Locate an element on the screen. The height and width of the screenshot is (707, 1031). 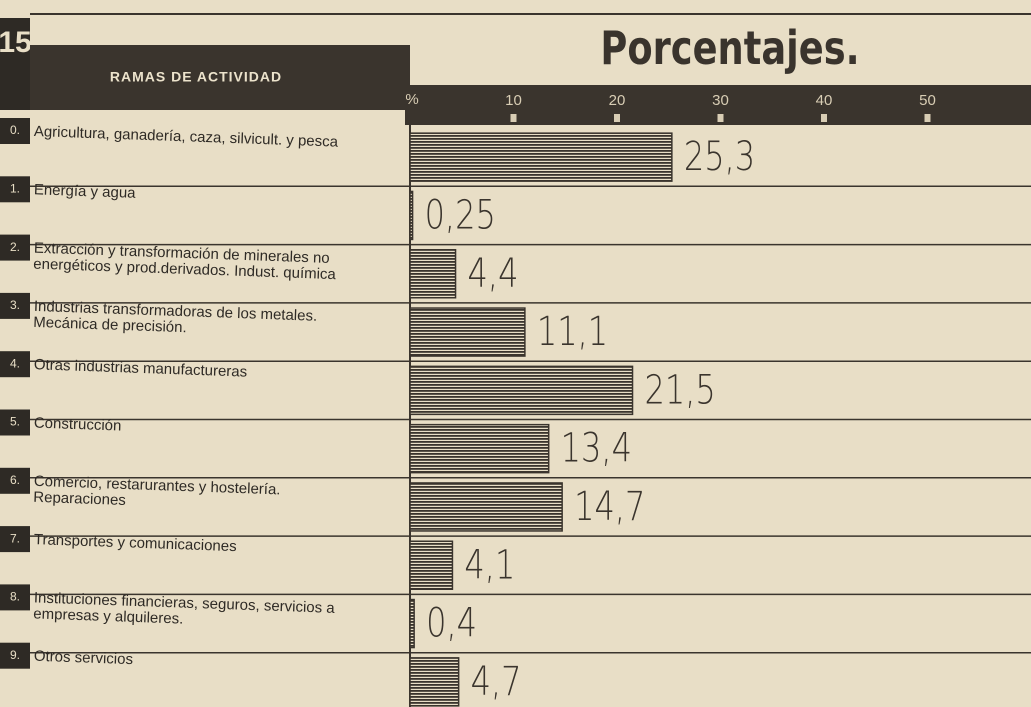
x-tick-label: 20 is located at coordinates (617, 100).